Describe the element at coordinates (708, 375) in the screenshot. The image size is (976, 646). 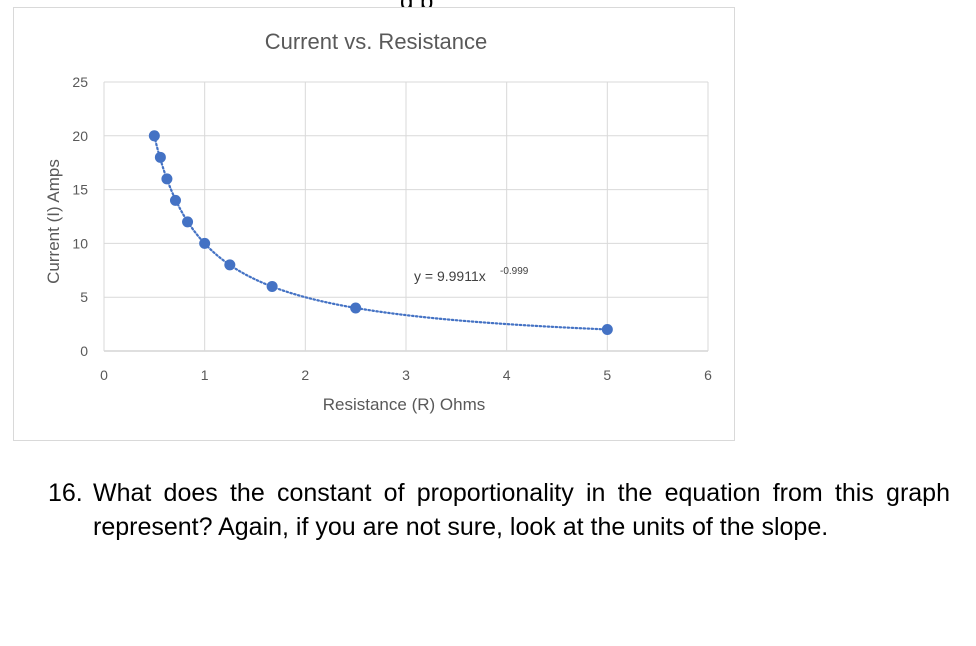
I see `x-tick-label: 6` at that location.